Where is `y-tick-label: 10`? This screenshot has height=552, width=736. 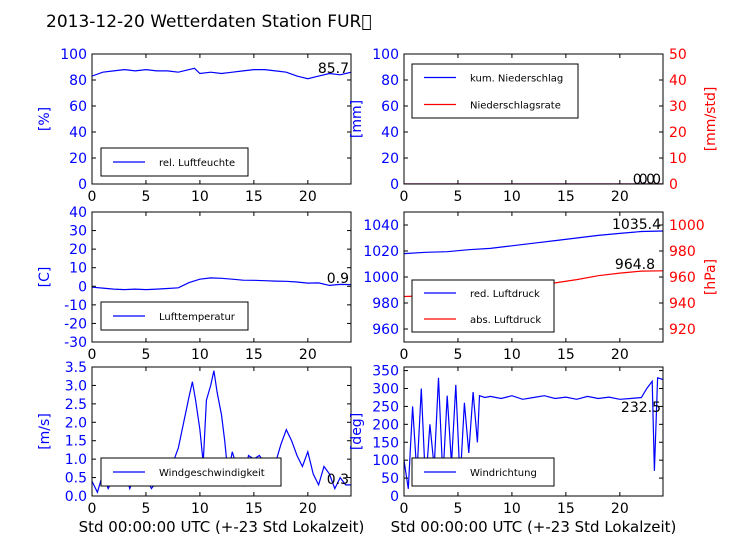
y-tick-label: 10 is located at coordinates (78, 269).